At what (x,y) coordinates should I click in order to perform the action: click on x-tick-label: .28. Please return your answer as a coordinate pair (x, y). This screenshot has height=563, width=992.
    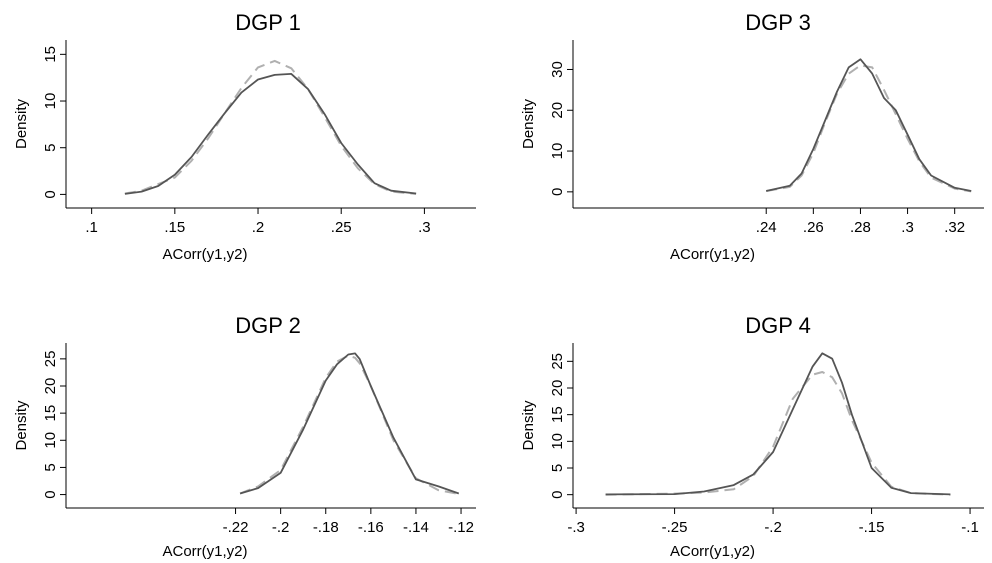
    Looking at the image, I should click on (860, 227).